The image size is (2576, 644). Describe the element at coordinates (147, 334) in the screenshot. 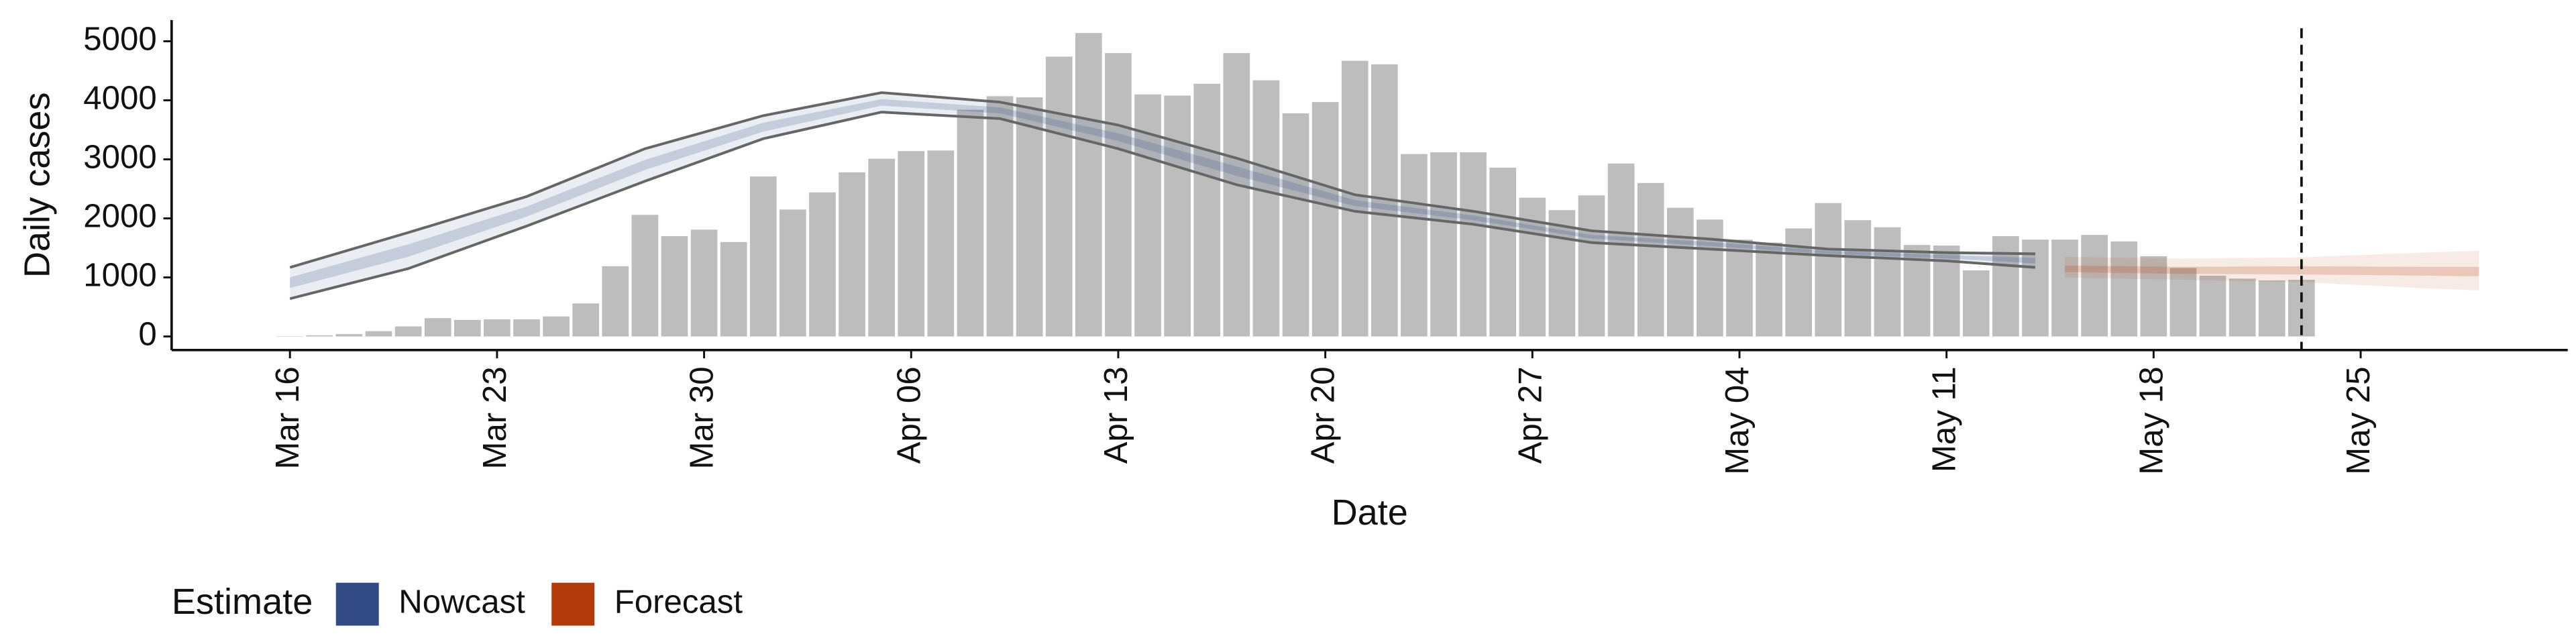

I see `y-tick-label: 0` at that location.